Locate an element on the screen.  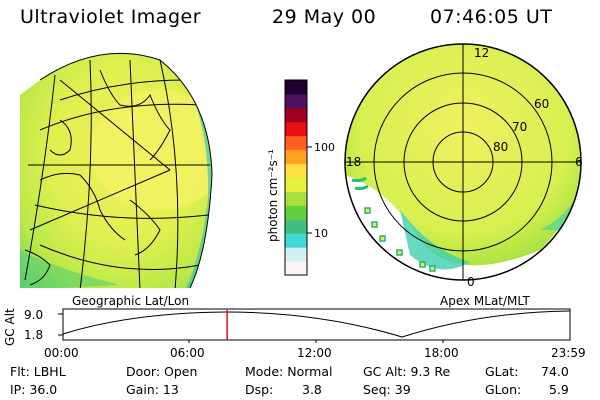
app-title: Ultraviolet Imager is located at coordinates (111, 17).